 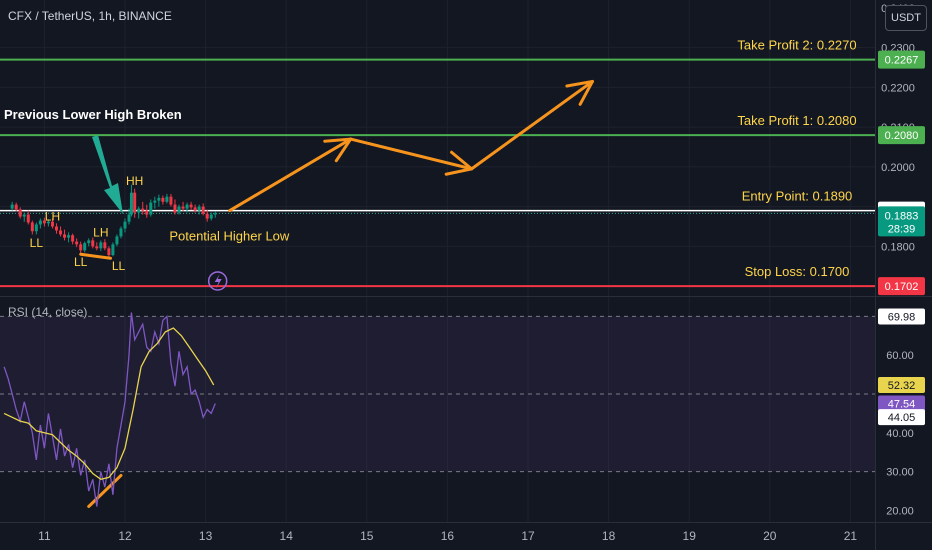 I want to click on take-profit-2-badge: 0.2267, so click(x=902, y=61).